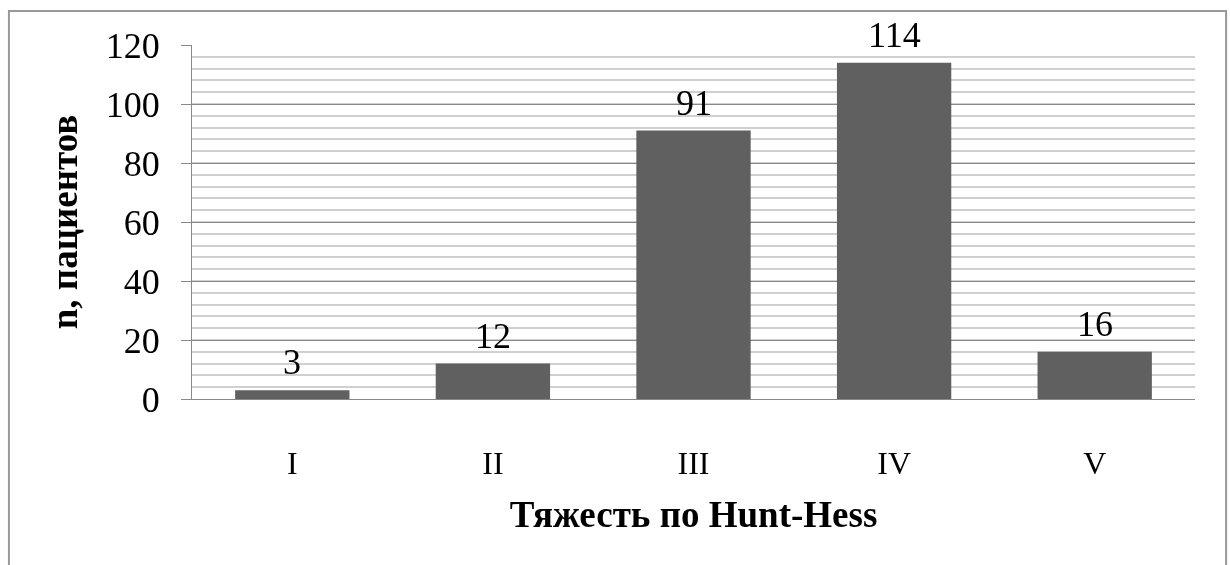 Image resolution: width=1230 pixels, height=565 pixels. I want to click on x-tick-label: I, so click(292, 463).